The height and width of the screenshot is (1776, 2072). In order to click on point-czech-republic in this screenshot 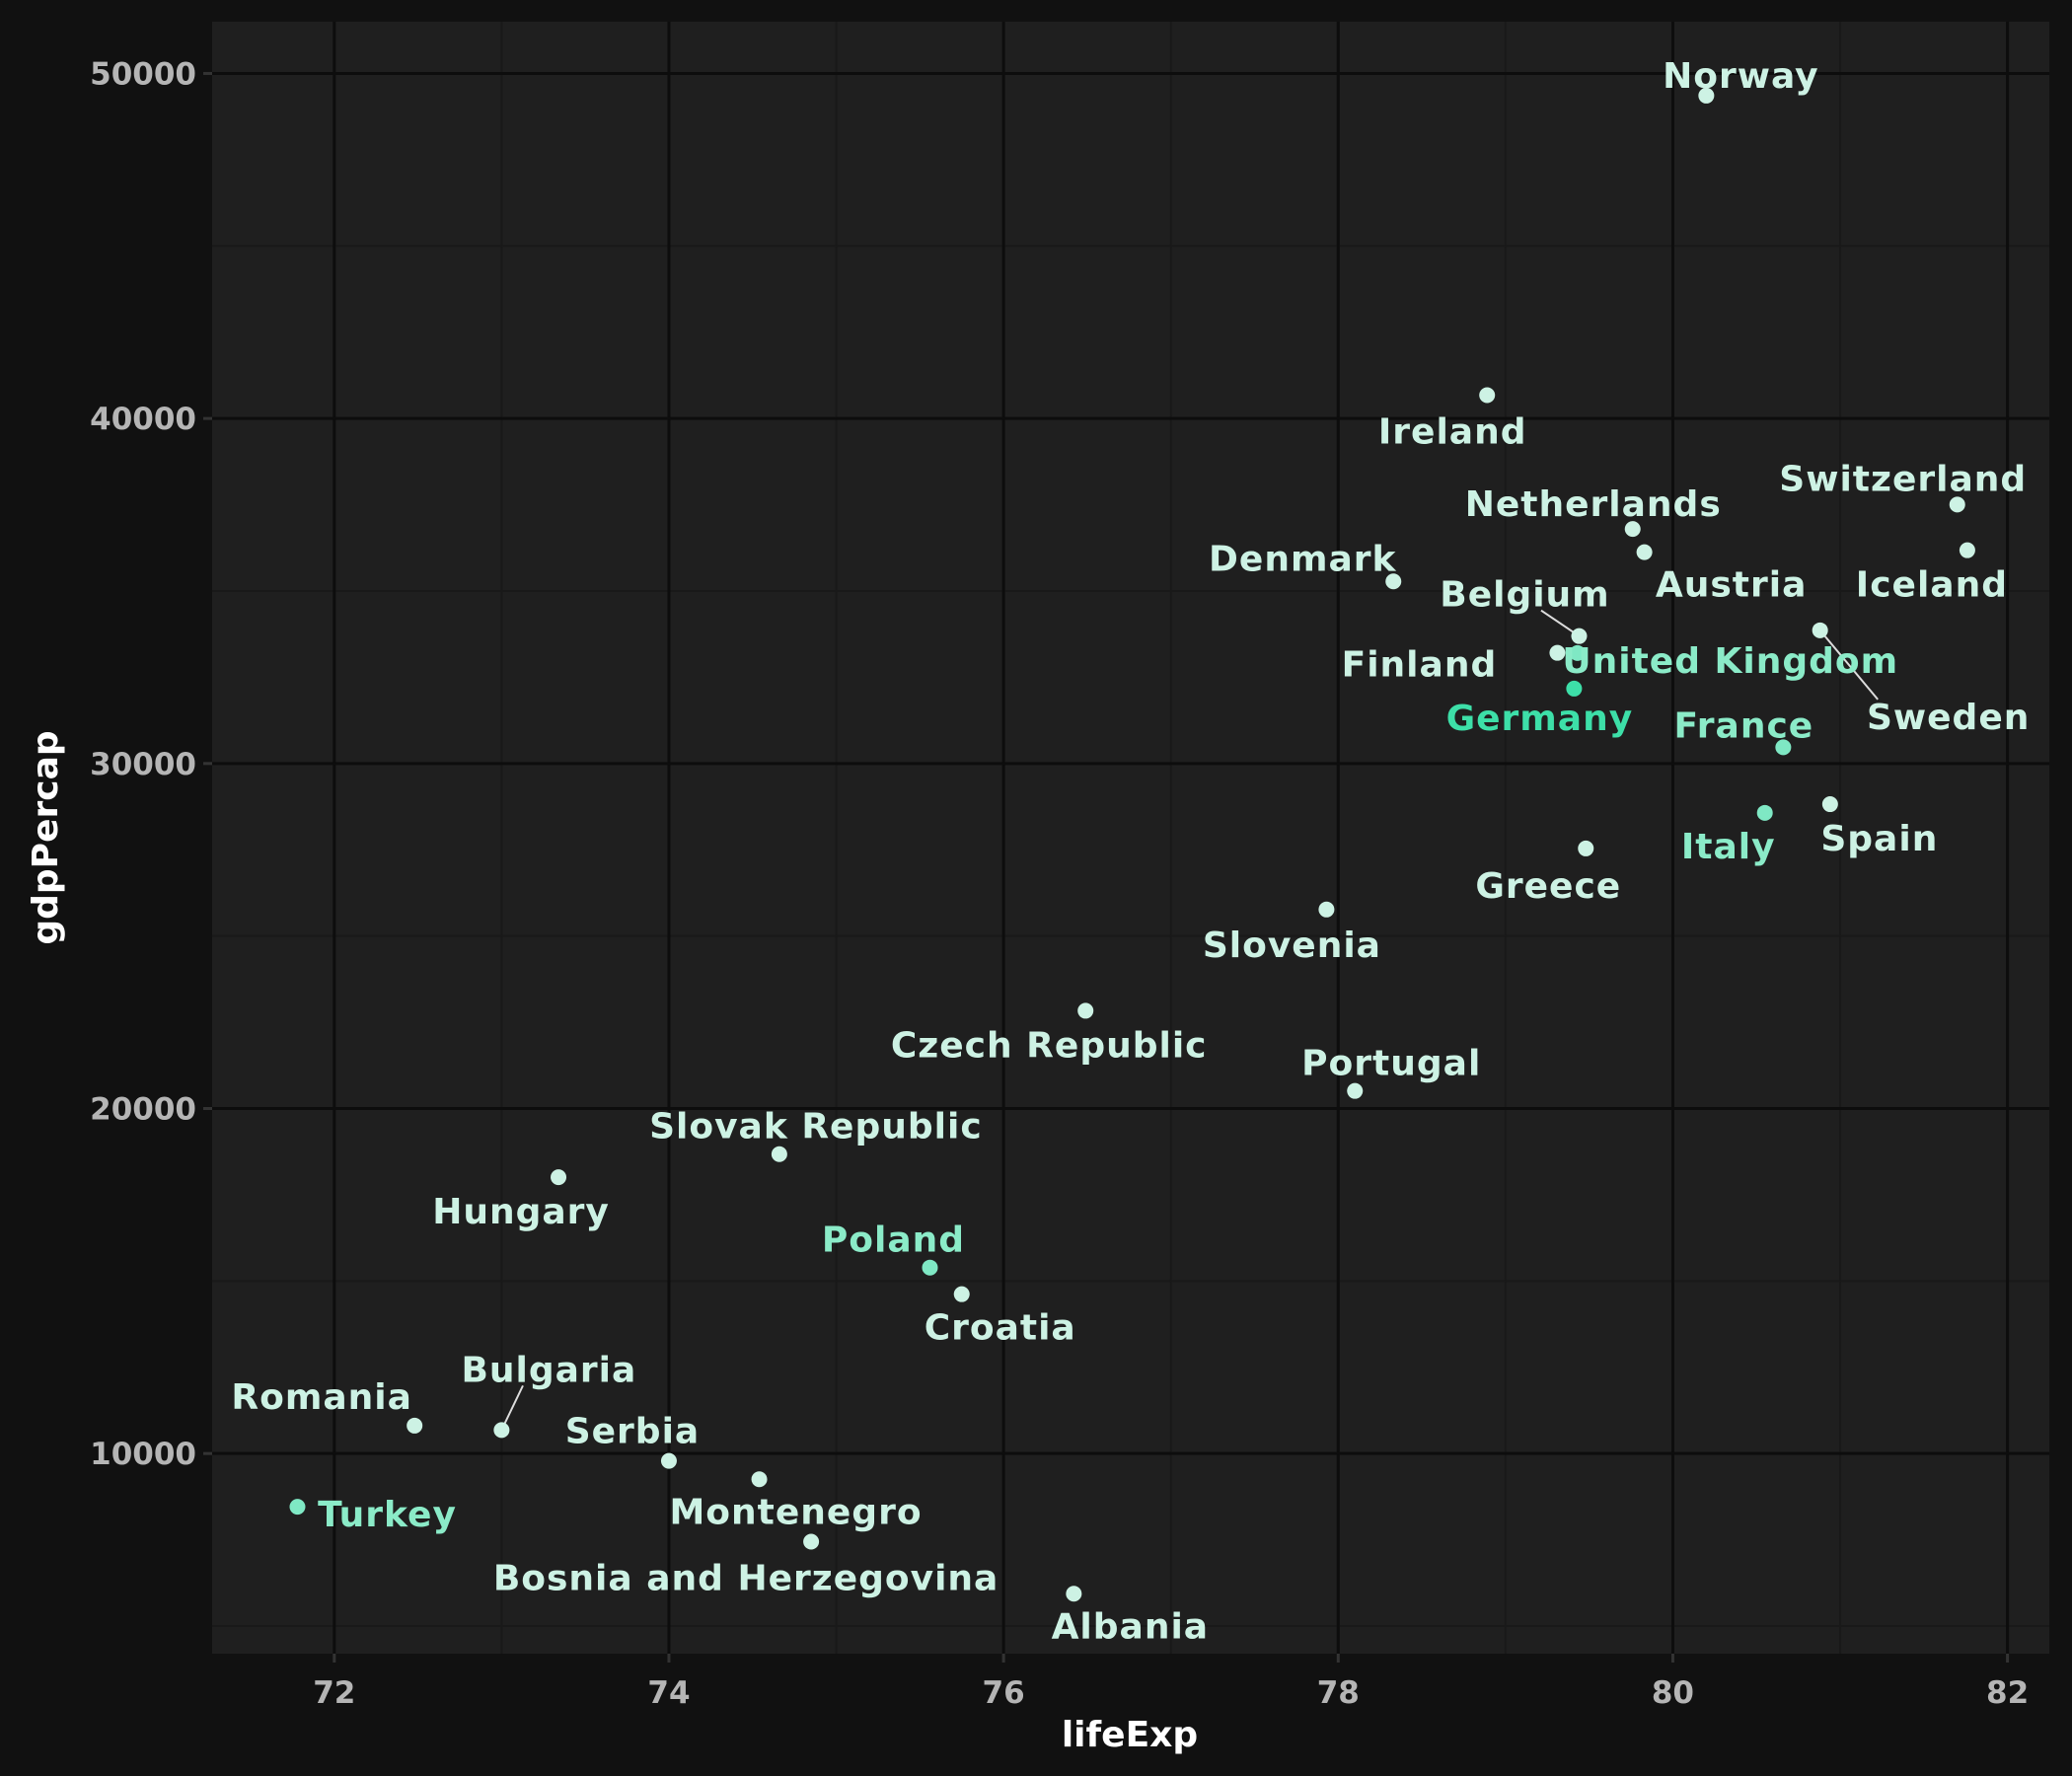, I will do `click(1085, 1010)`.